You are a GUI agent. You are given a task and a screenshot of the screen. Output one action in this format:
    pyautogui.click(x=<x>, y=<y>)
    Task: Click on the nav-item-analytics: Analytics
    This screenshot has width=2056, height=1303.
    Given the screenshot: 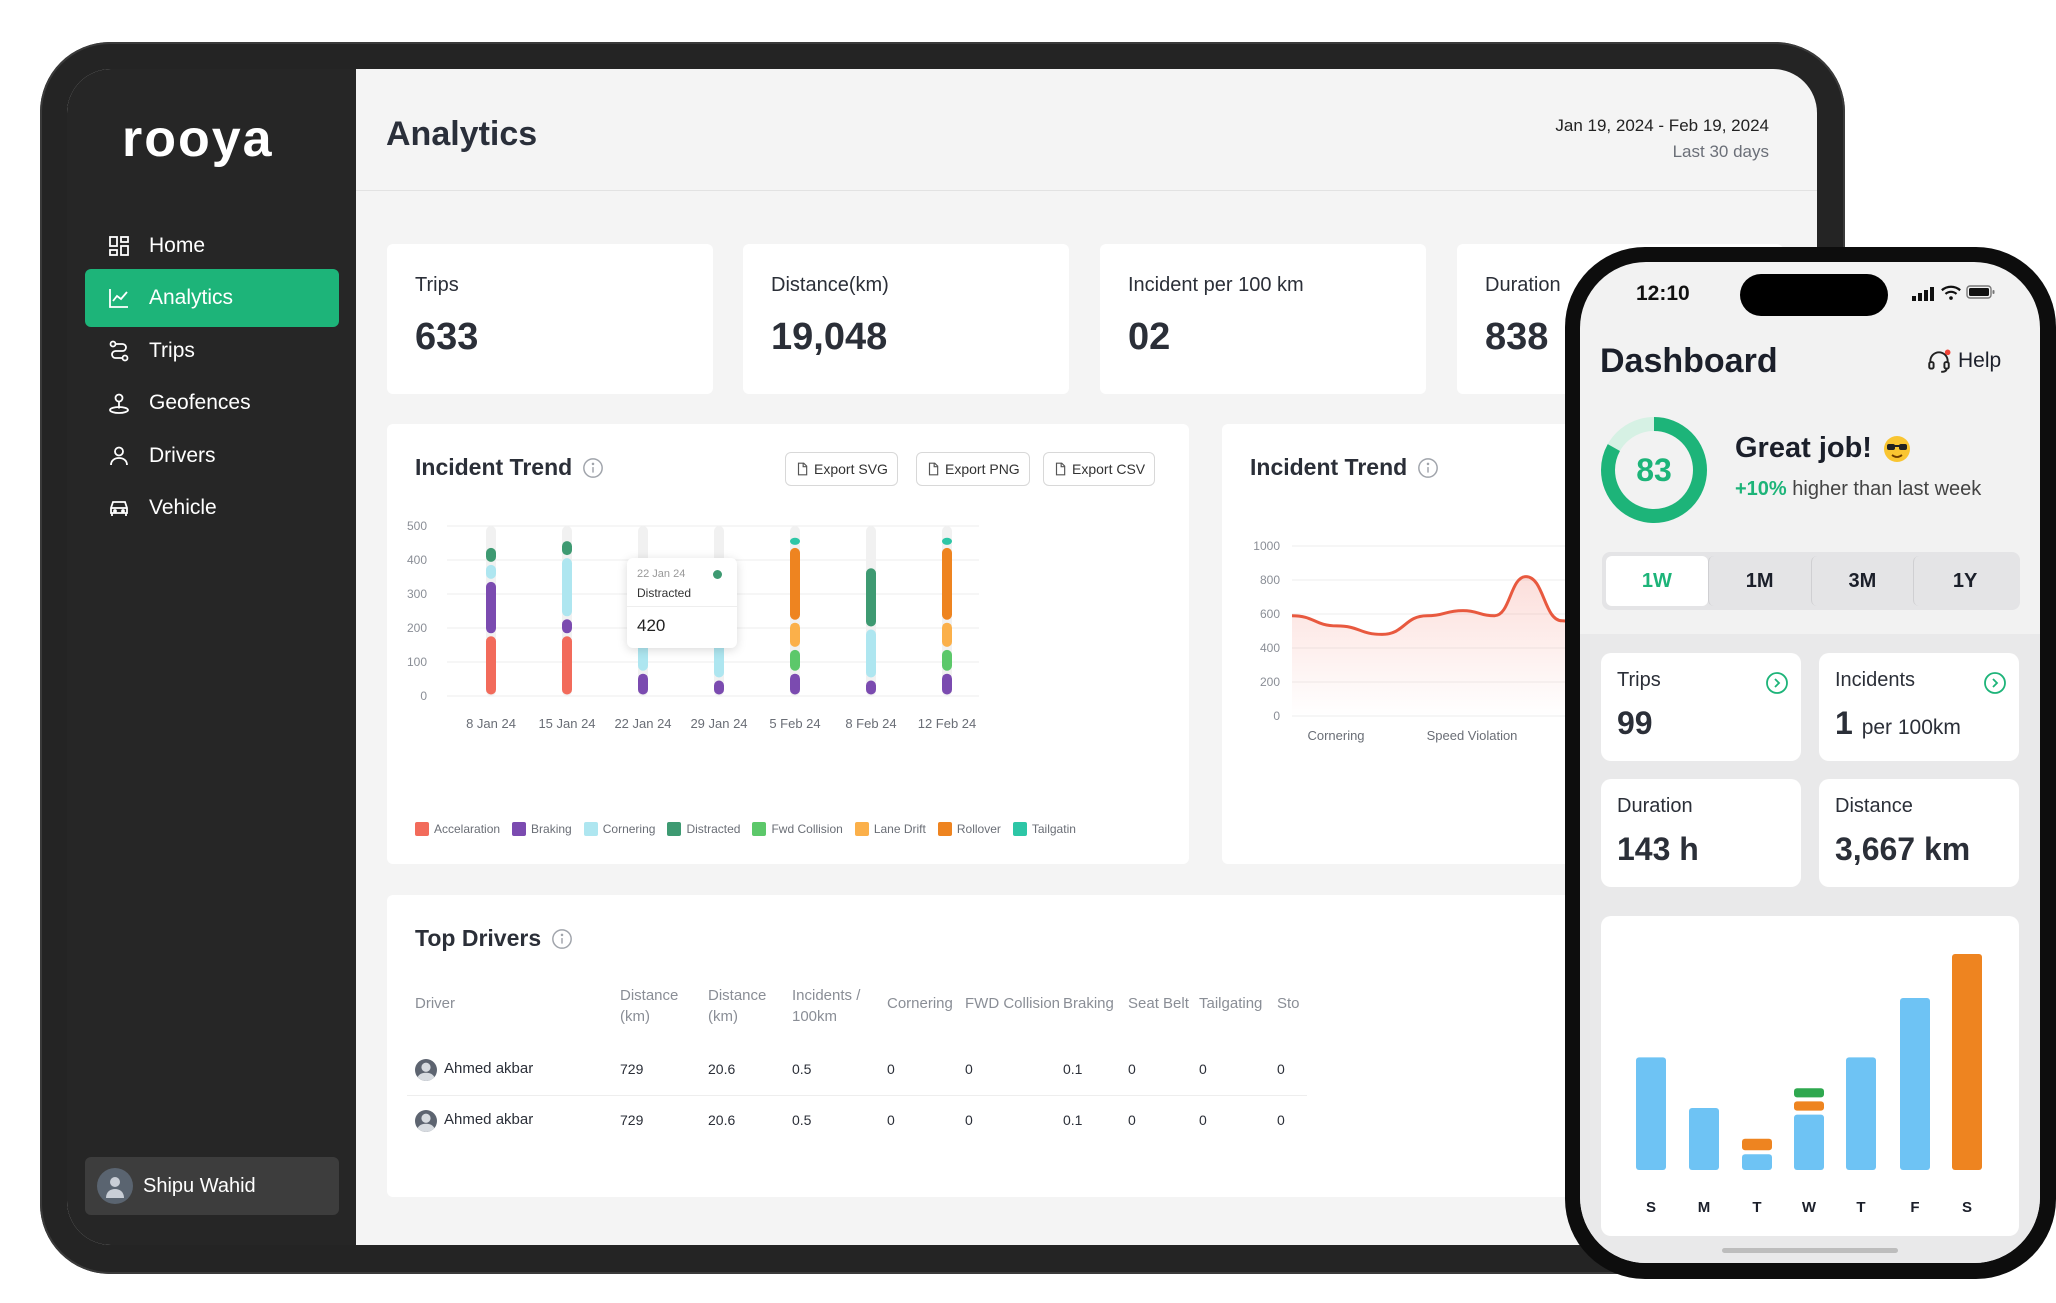 What is the action you would take?
    pyautogui.click(x=212, y=298)
    